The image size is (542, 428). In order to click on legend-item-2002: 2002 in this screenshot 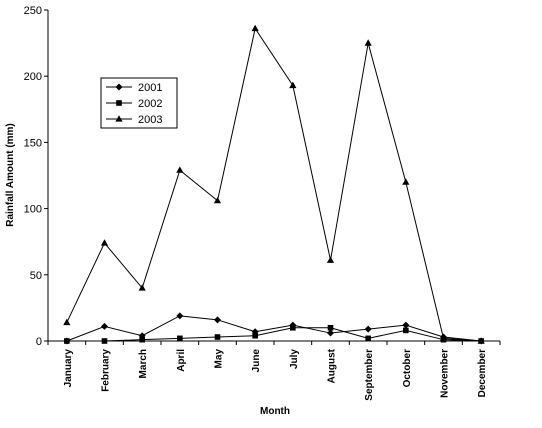, I will do `click(134, 104)`.